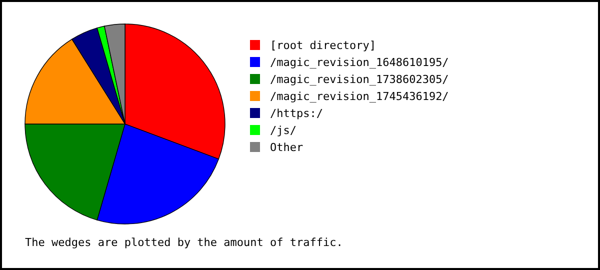  Describe the element at coordinates (359, 79) in the screenshot. I see `legend-label: /magic_revision_1738602305/` at that location.